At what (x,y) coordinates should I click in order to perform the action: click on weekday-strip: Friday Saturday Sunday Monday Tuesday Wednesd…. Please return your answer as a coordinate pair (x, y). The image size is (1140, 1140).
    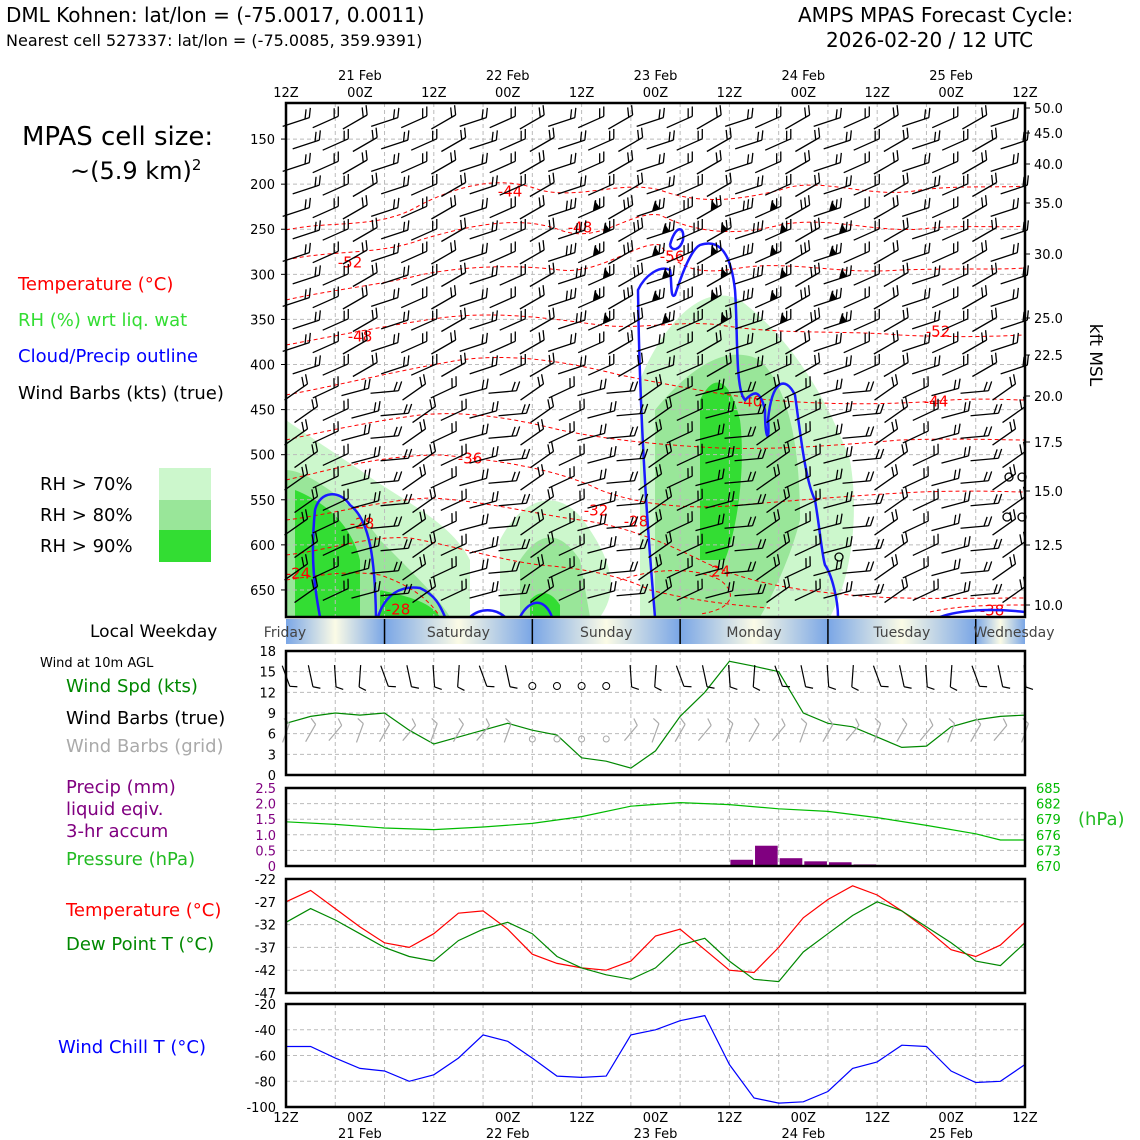
    Looking at the image, I should click on (659, 631).